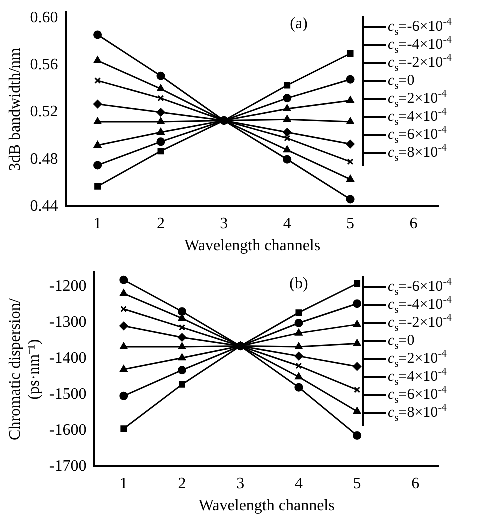 The image size is (497, 525). Describe the element at coordinates (299, 284) in the screenshot. I see `annotation: (b)` at that location.